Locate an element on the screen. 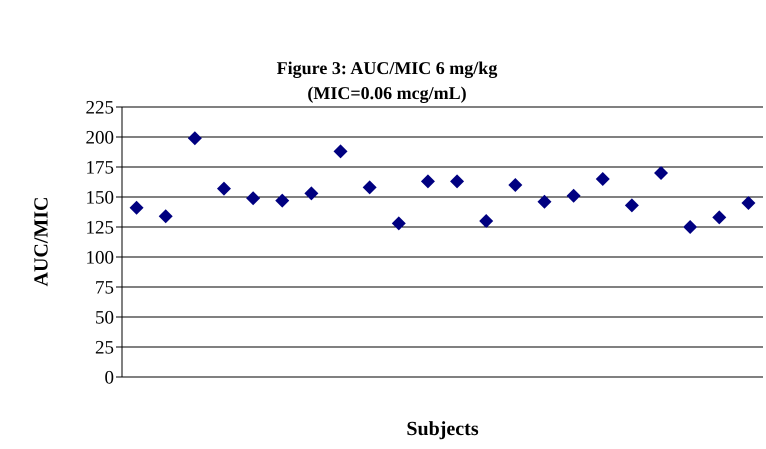 This screenshot has height=449, width=766. y-tick-label: 50 is located at coordinates (104, 318).